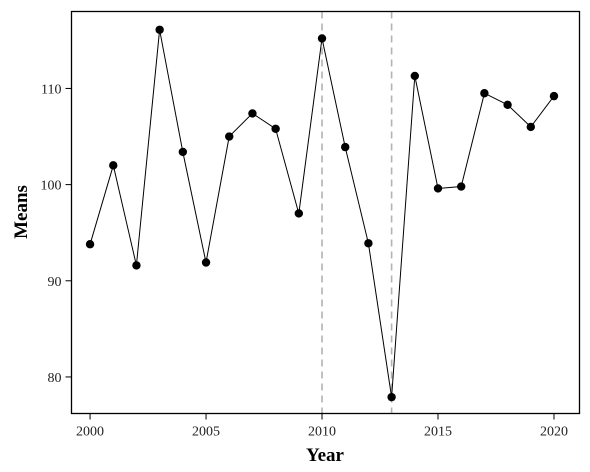 Image resolution: width=590 pixels, height=472 pixels. What do you see at coordinates (113, 165) in the screenshot?
I see `data-point-2001` at bounding box center [113, 165].